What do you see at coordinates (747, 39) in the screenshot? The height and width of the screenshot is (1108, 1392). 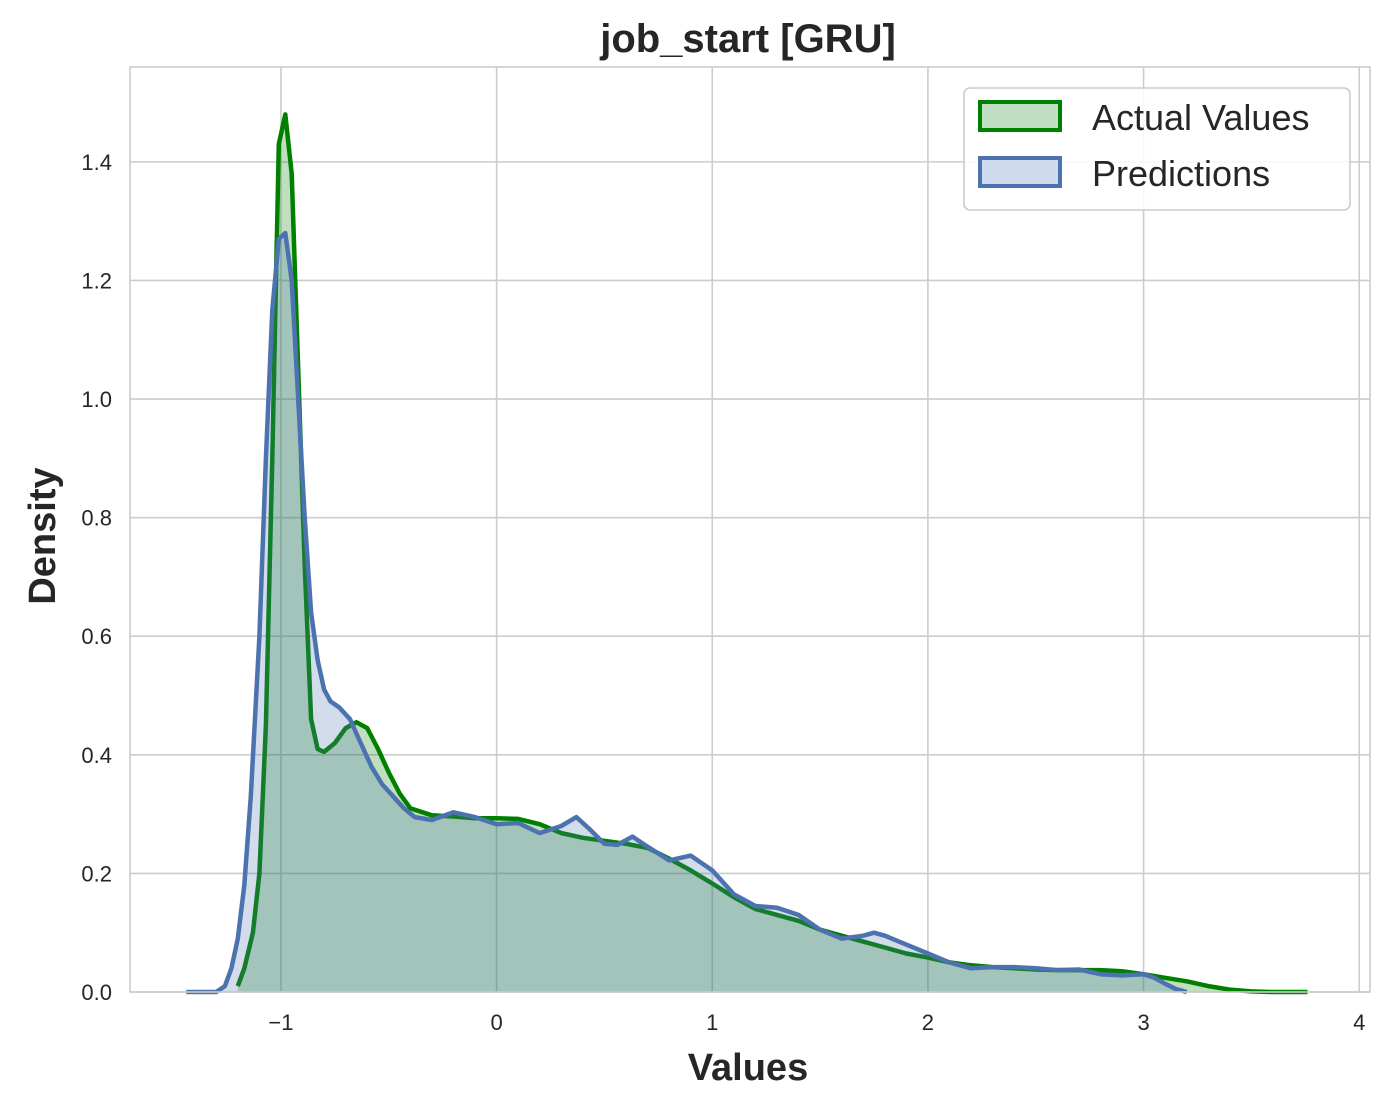 I see `chart-title: job_start [GRU]` at bounding box center [747, 39].